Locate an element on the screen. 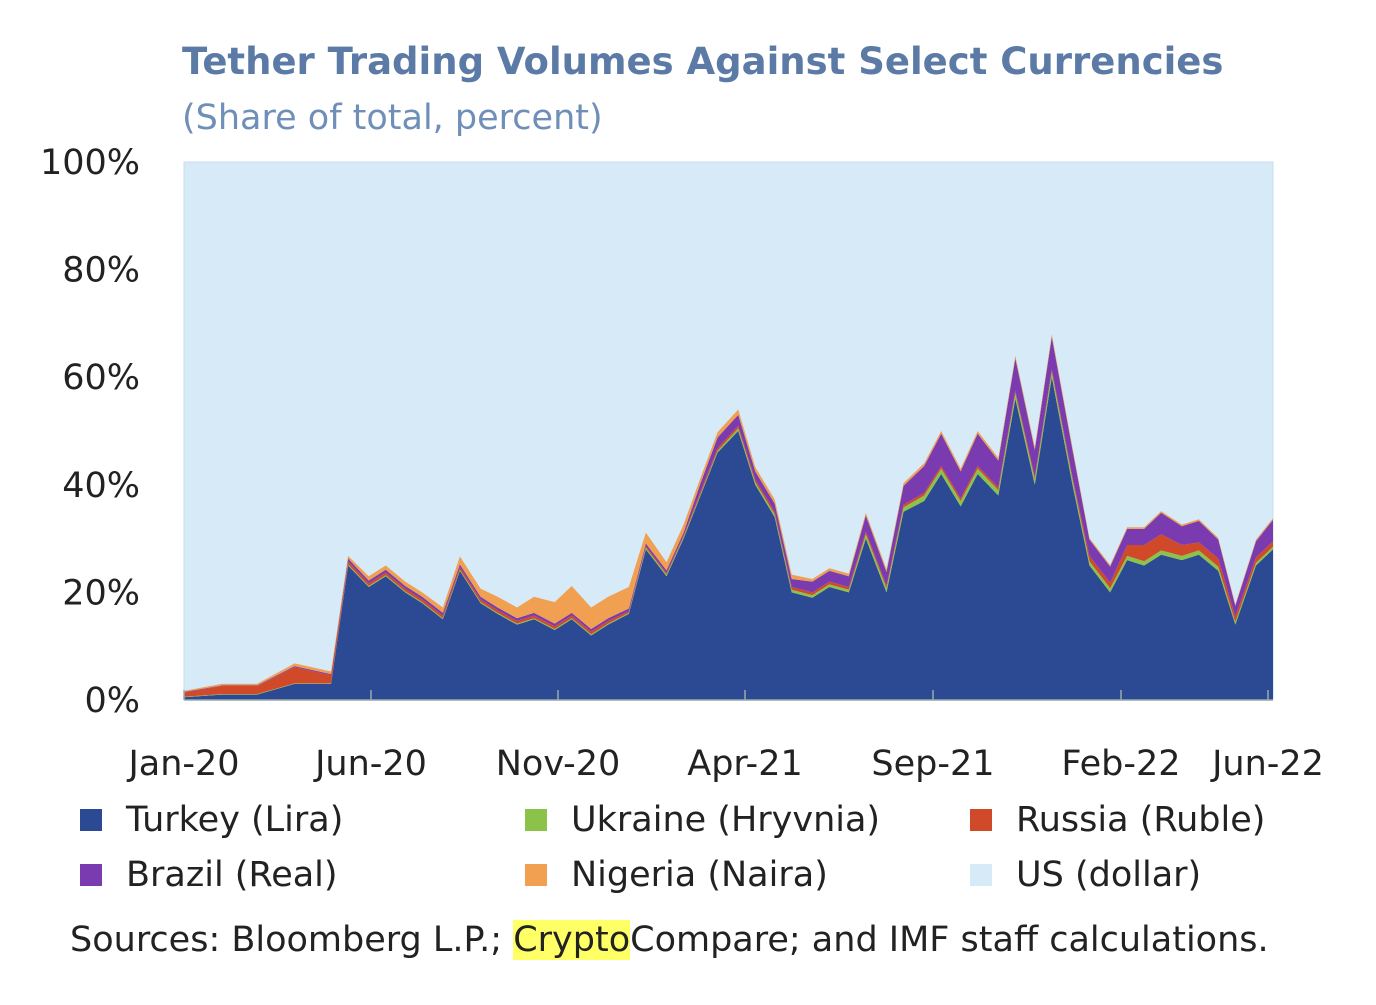  legend-item: Turkey (Lira) is located at coordinates (211, 820).